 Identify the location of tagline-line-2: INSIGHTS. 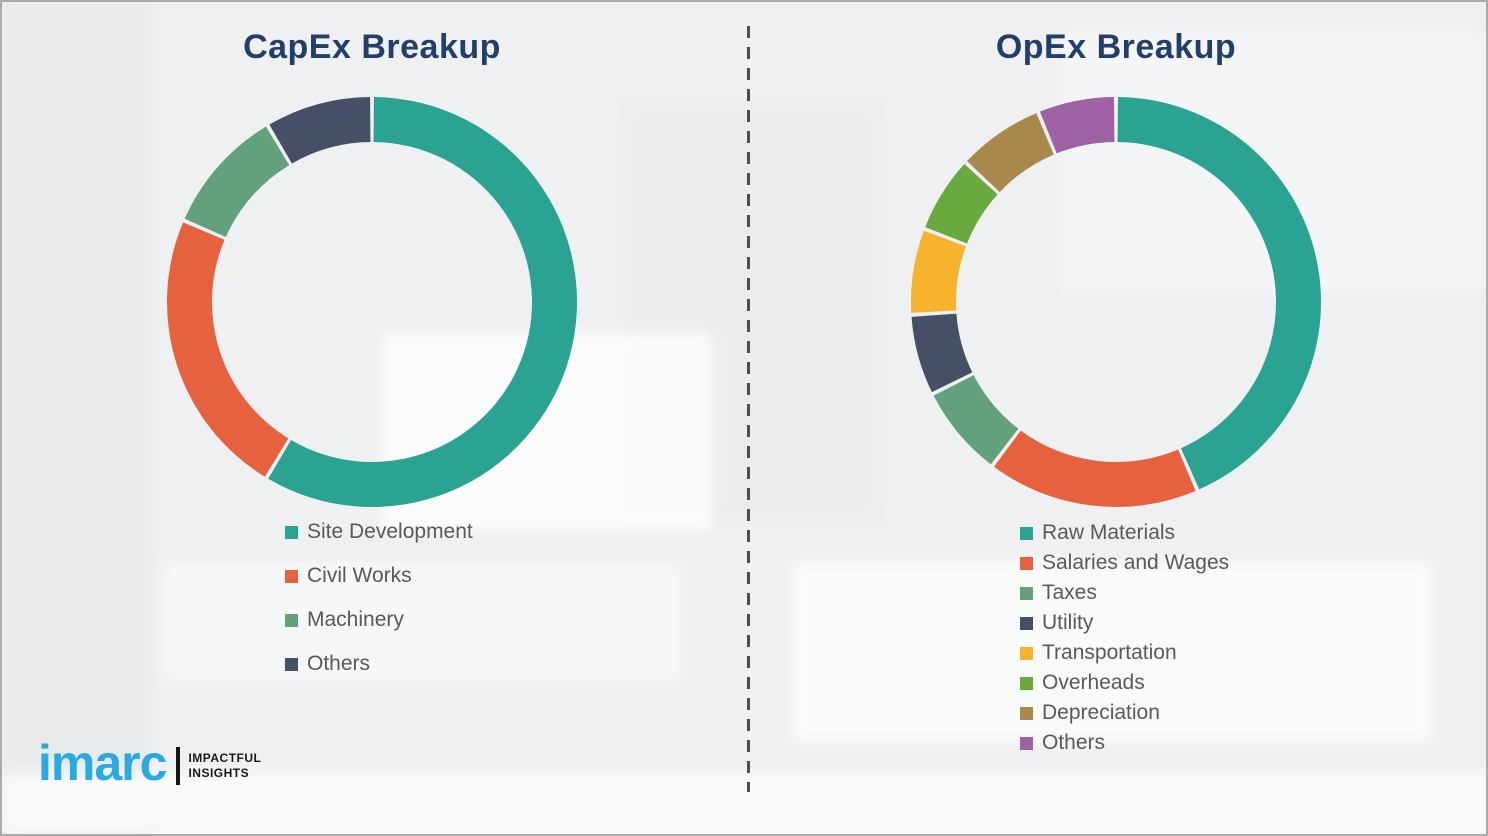
(219, 773).